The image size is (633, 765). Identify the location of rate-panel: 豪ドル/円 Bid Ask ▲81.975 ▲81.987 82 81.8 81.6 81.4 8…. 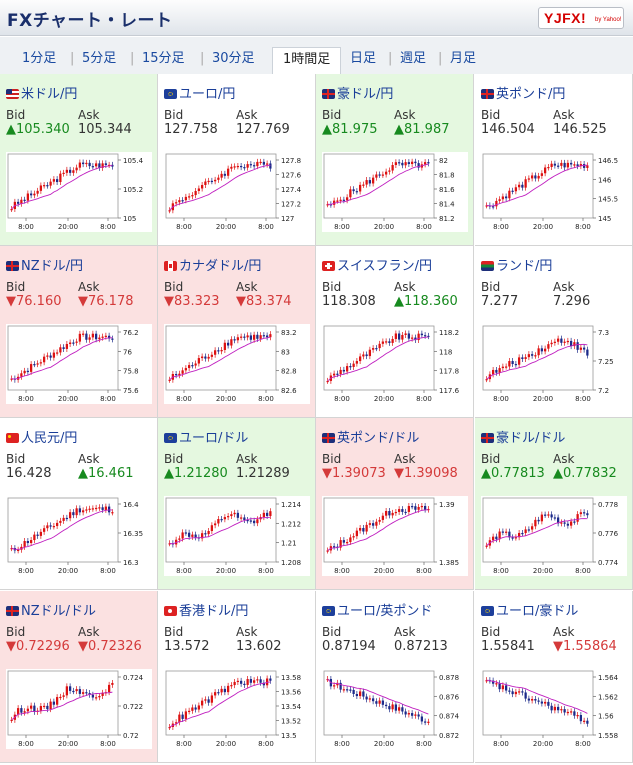
(395, 160).